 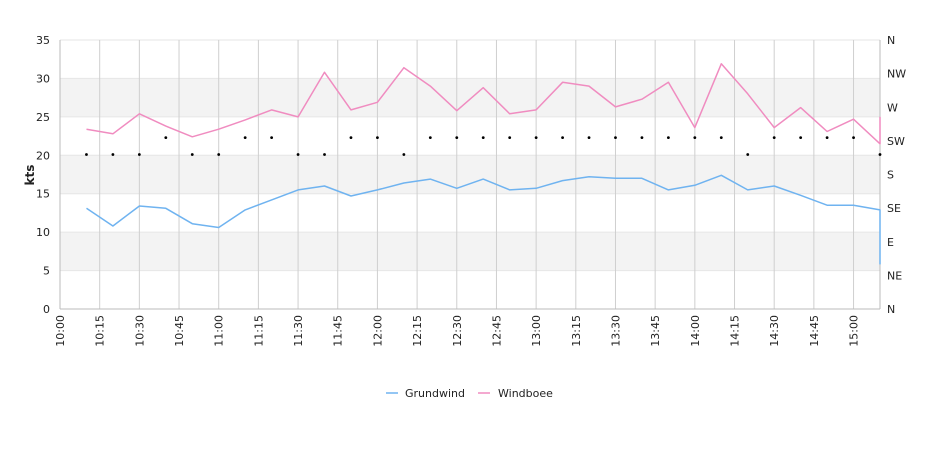 I want to click on x-tick-label: 13:15, so click(x=576, y=331).